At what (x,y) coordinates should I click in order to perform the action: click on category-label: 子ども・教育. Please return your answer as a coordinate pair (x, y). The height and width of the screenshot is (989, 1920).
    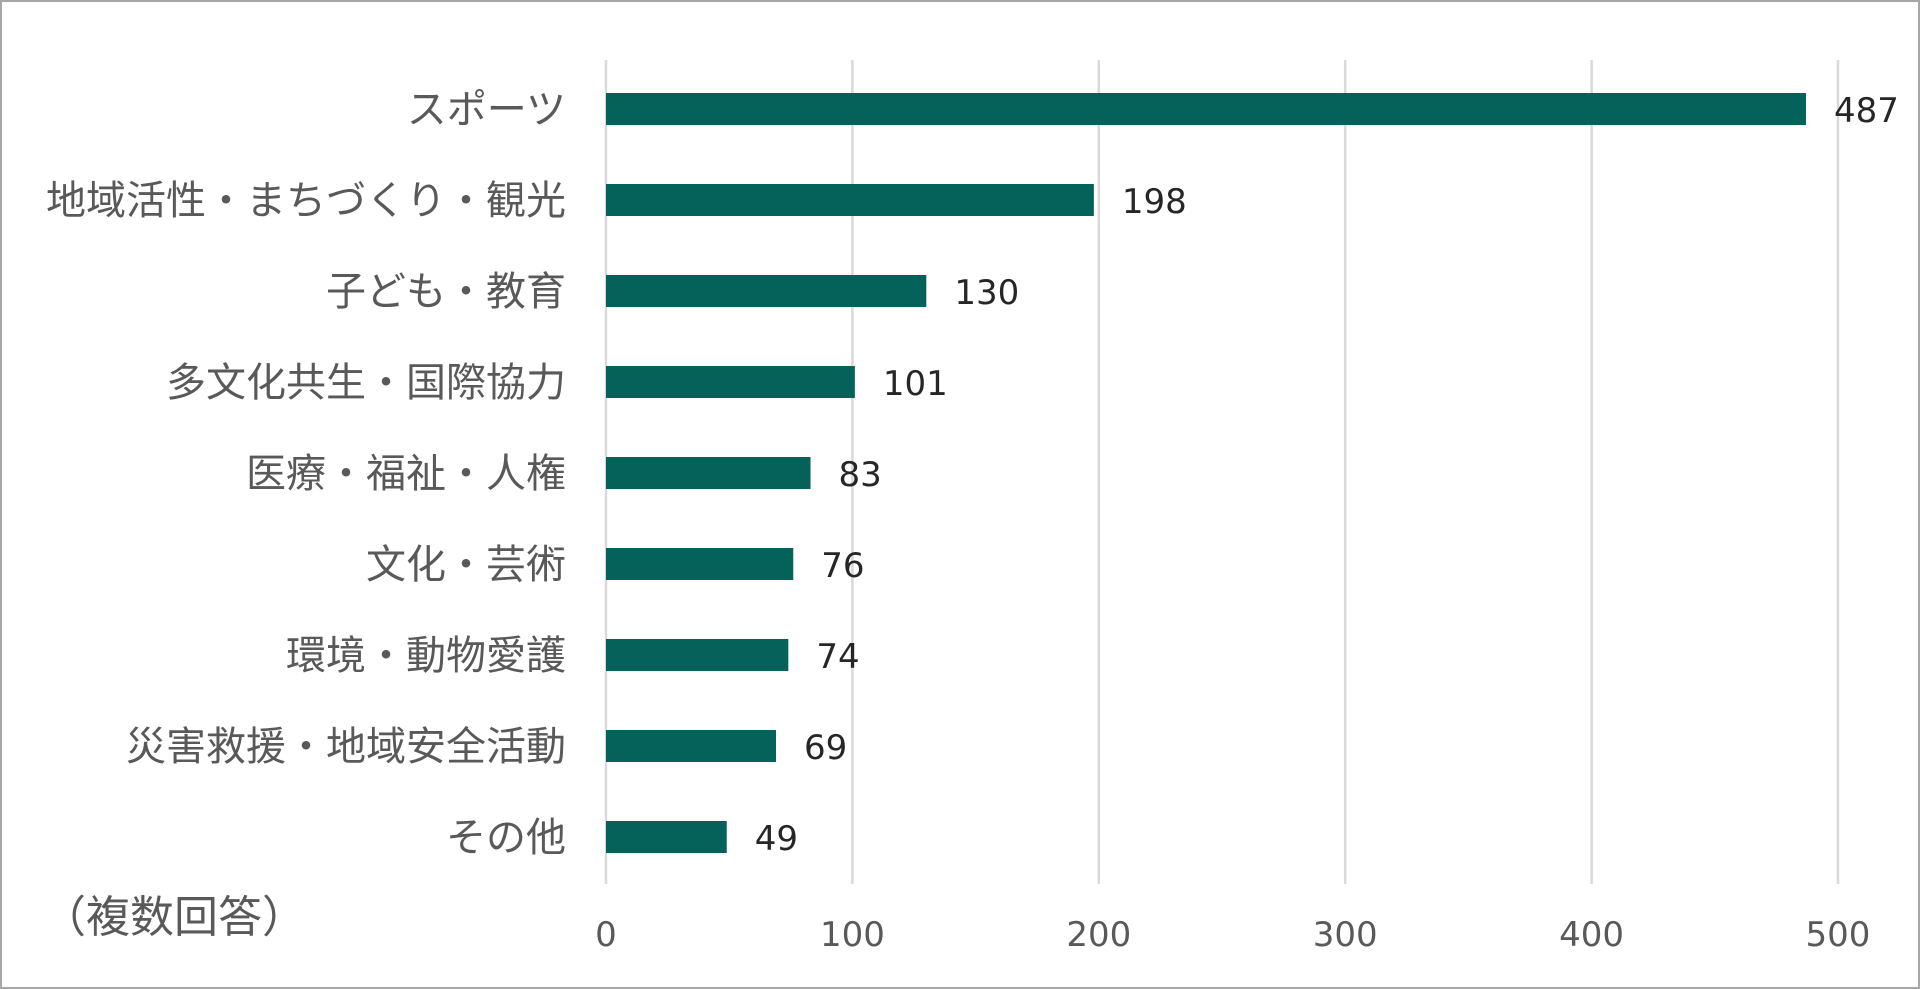
    Looking at the image, I should click on (446, 292).